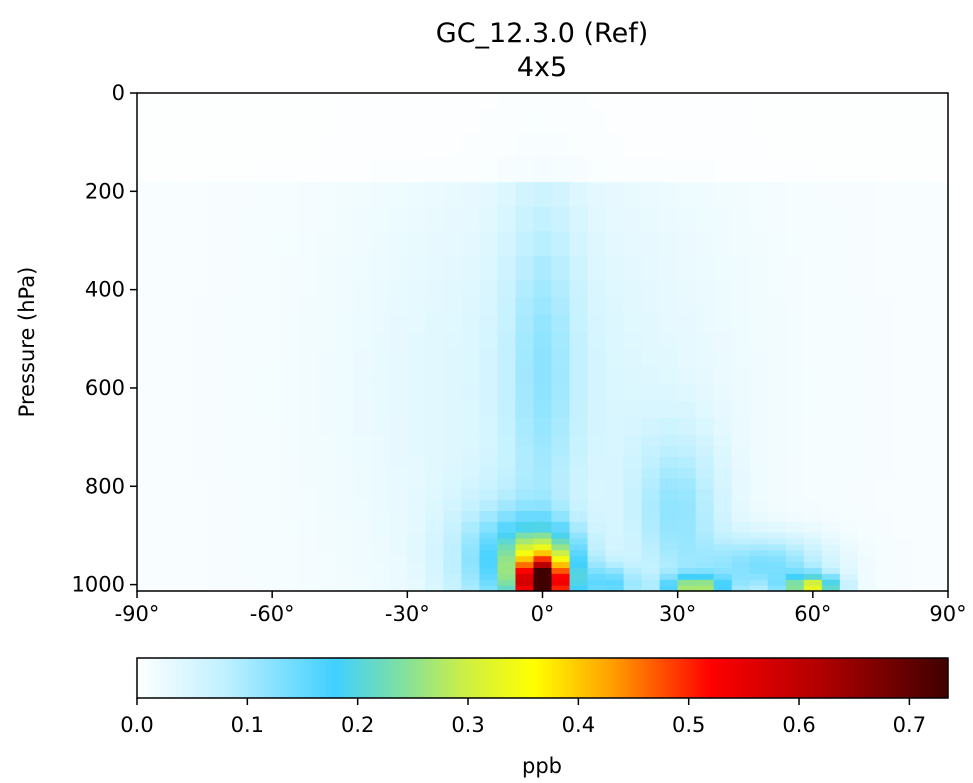 This screenshot has height=783, width=973. Describe the element at coordinates (27, 342) in the screenshot. I see `y-axis-label: Pressure (hPa)` at that location.